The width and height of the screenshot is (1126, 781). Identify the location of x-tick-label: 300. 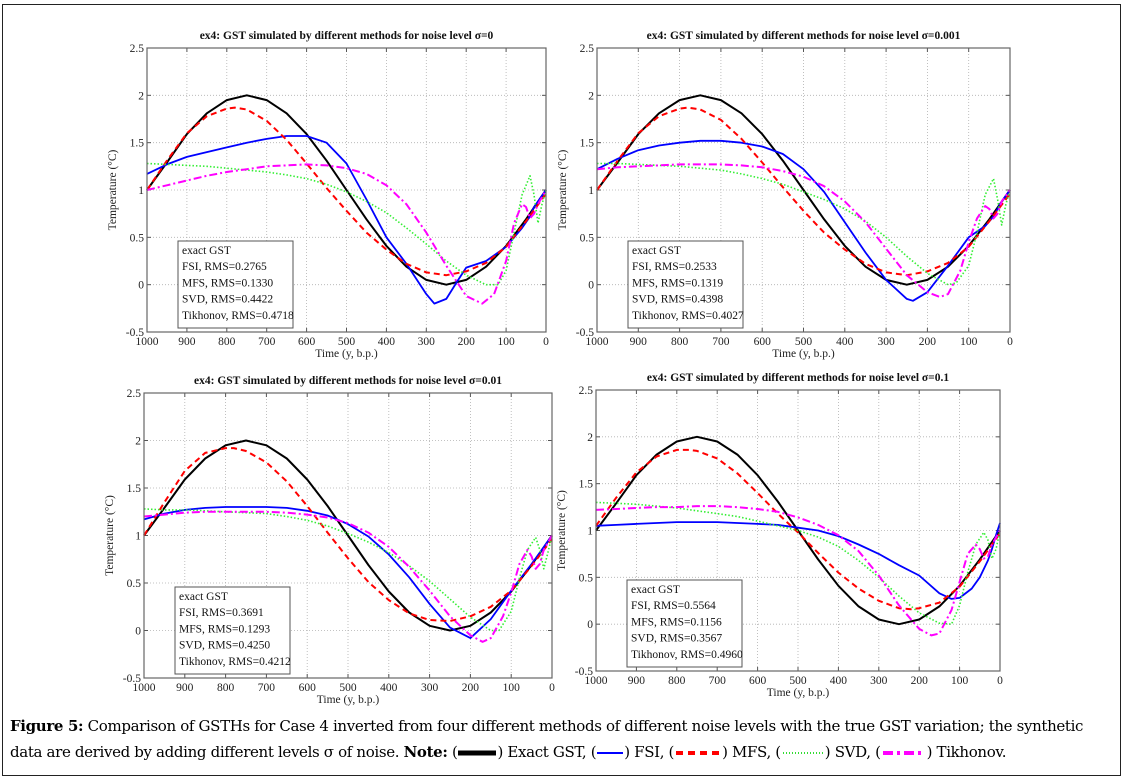
(430, 688).